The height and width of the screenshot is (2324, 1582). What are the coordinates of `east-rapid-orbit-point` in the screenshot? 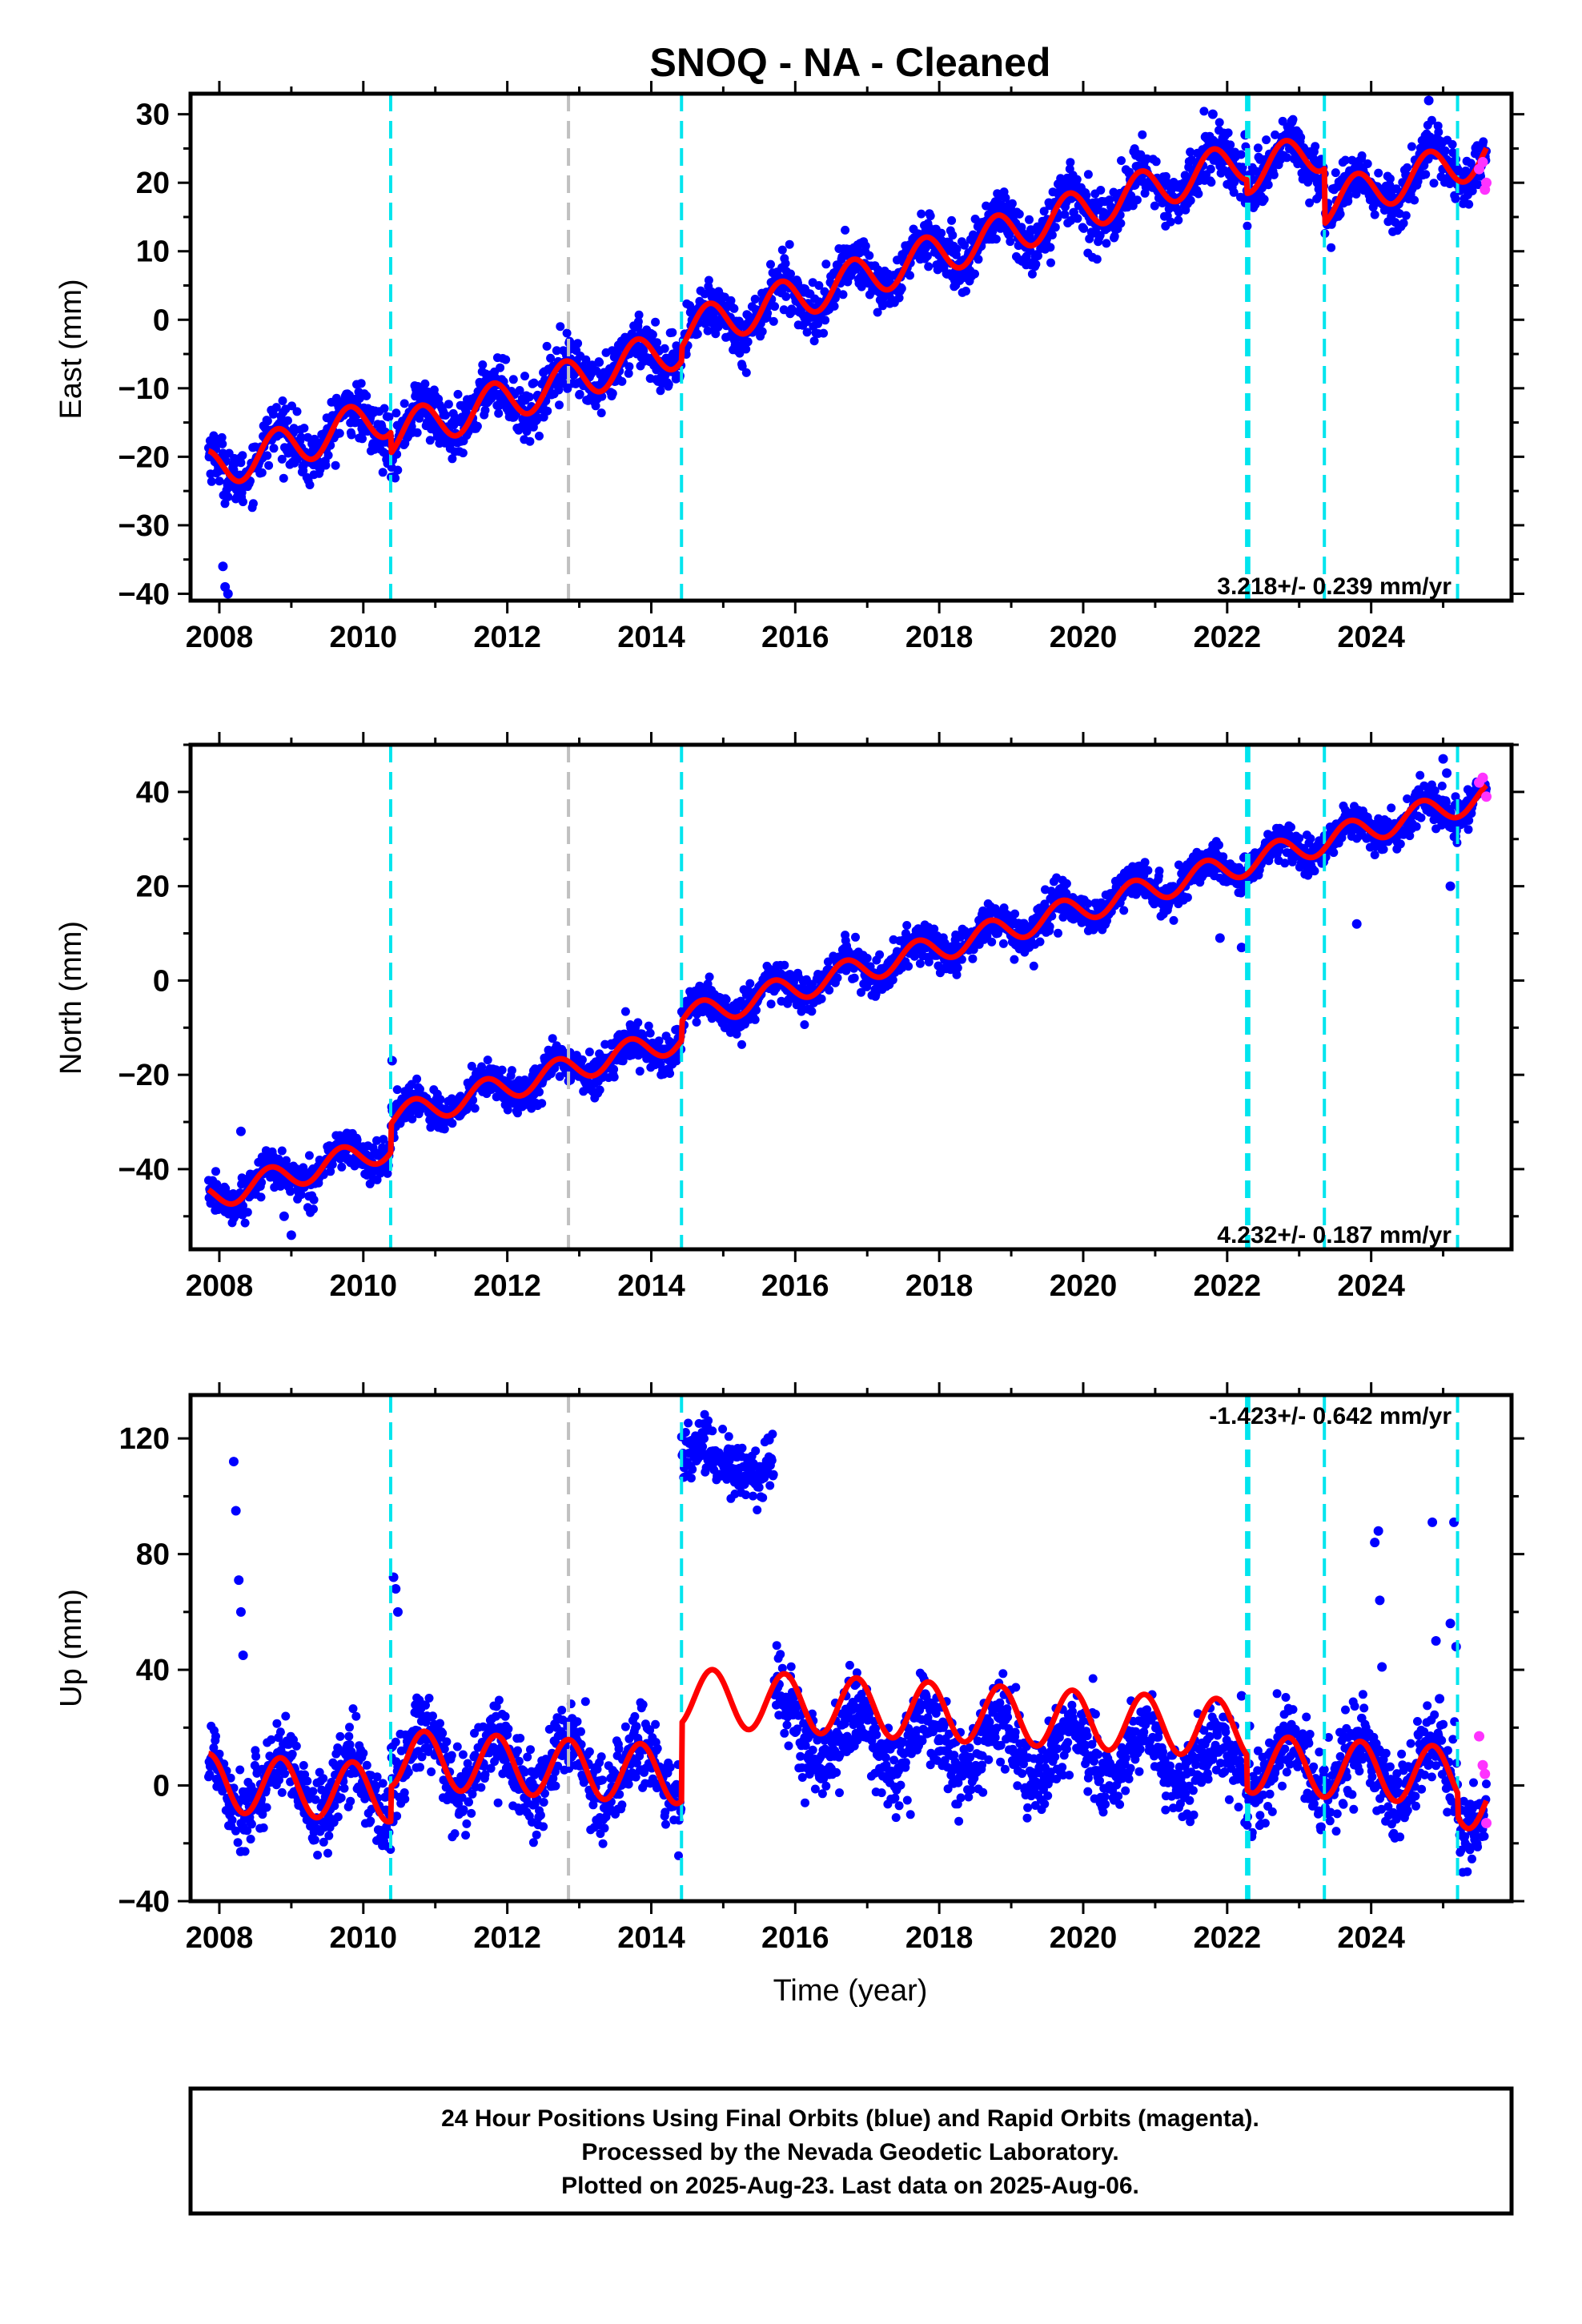 It's located at (1487, 182).